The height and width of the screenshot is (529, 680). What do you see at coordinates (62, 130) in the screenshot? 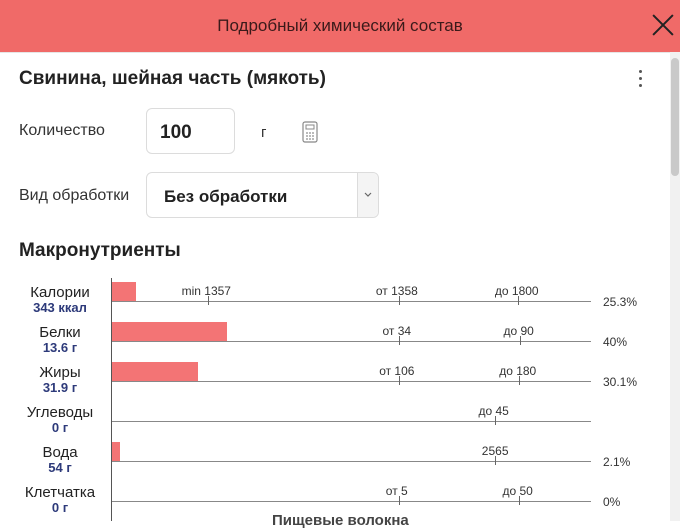
I see `quantity-label: Количество` at bounding box center [62, 130].